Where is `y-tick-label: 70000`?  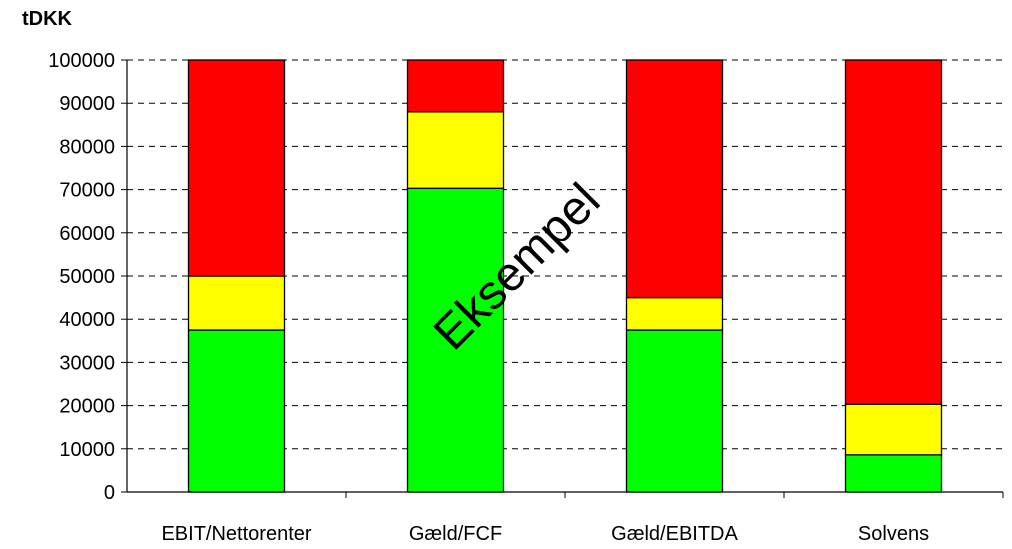
y-tick-label: 70000 is located at coordinates (87, 191).